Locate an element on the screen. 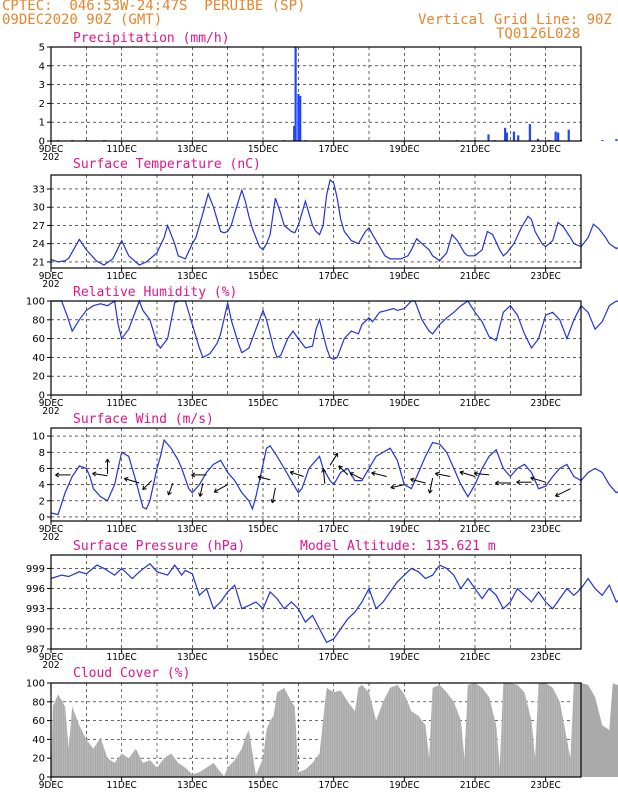 This screenshot has height=800, width=618. precip-ytick-label: 2 is located at coordinates (42, 104).